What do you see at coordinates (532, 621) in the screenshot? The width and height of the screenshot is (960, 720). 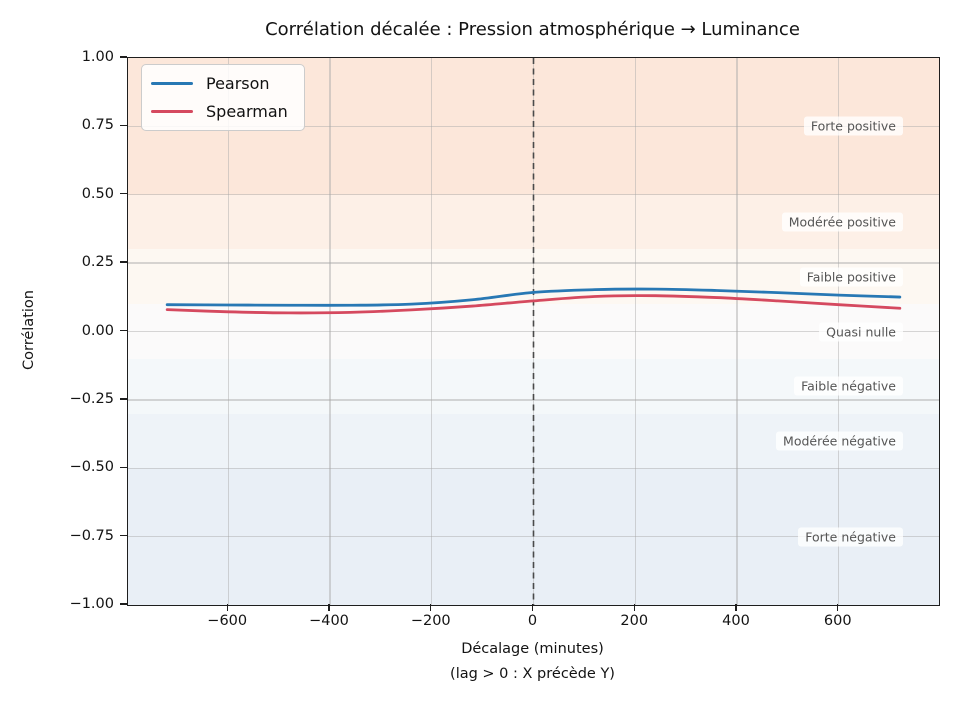 I see `x-tick-label: 0` at bounding box center [532, 621].